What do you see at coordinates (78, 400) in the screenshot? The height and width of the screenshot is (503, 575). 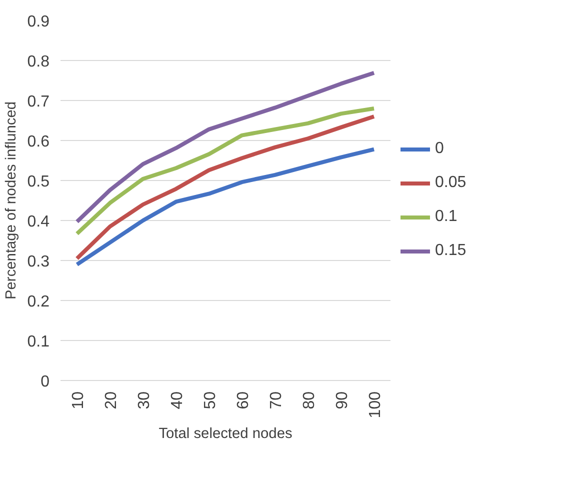 I see `x-tick-label: 10` at bounding box center [78, 400].